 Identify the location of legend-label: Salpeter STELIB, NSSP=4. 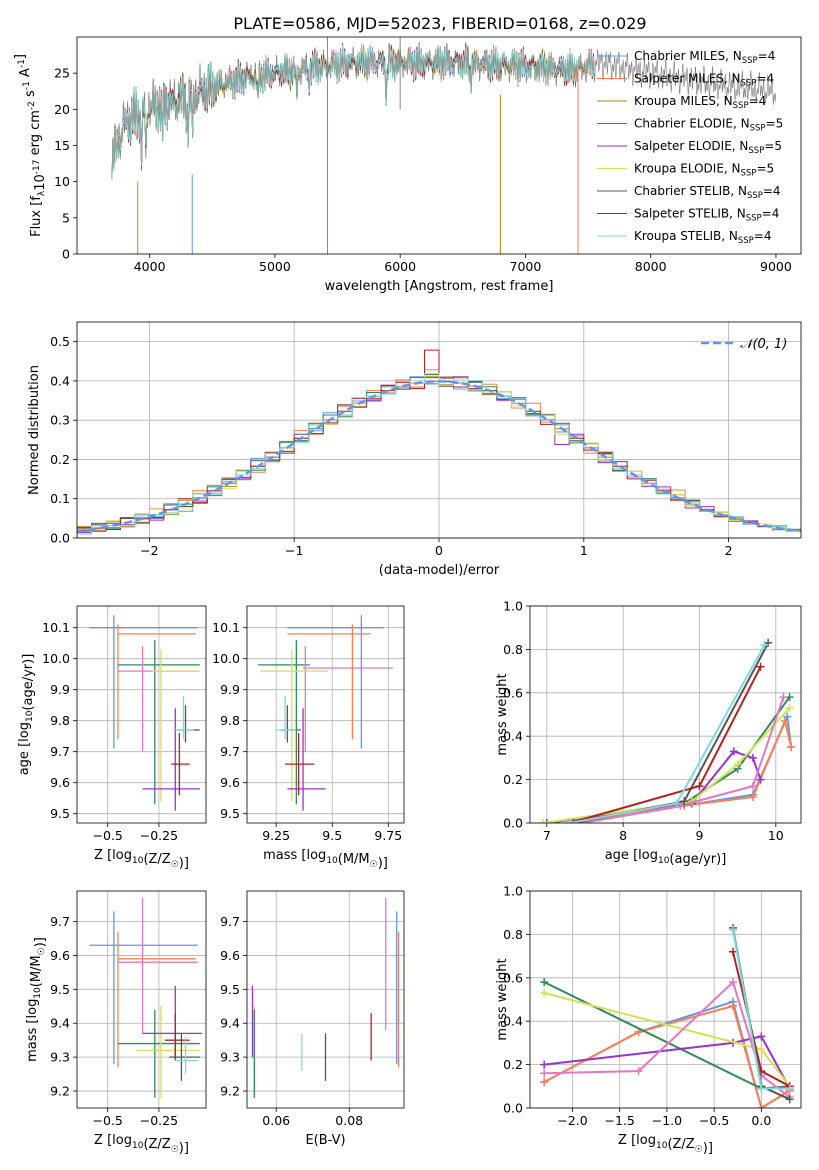
(706, 215).